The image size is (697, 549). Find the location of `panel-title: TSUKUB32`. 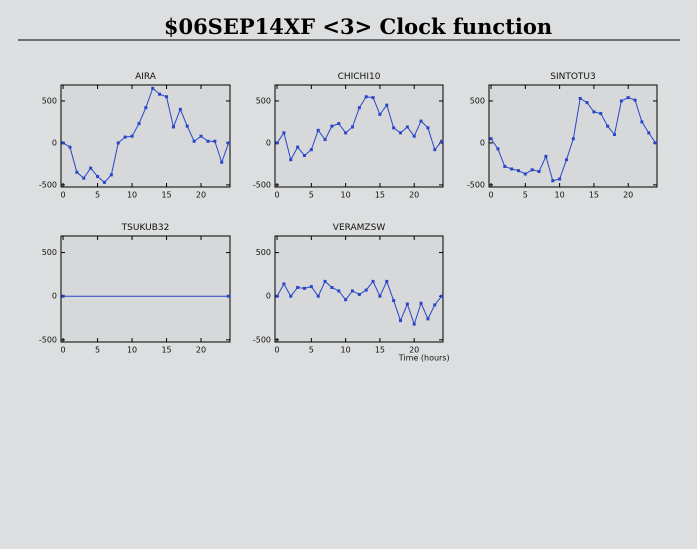

panel-title: TSUKUB32 is located at coordinates (145, 228).